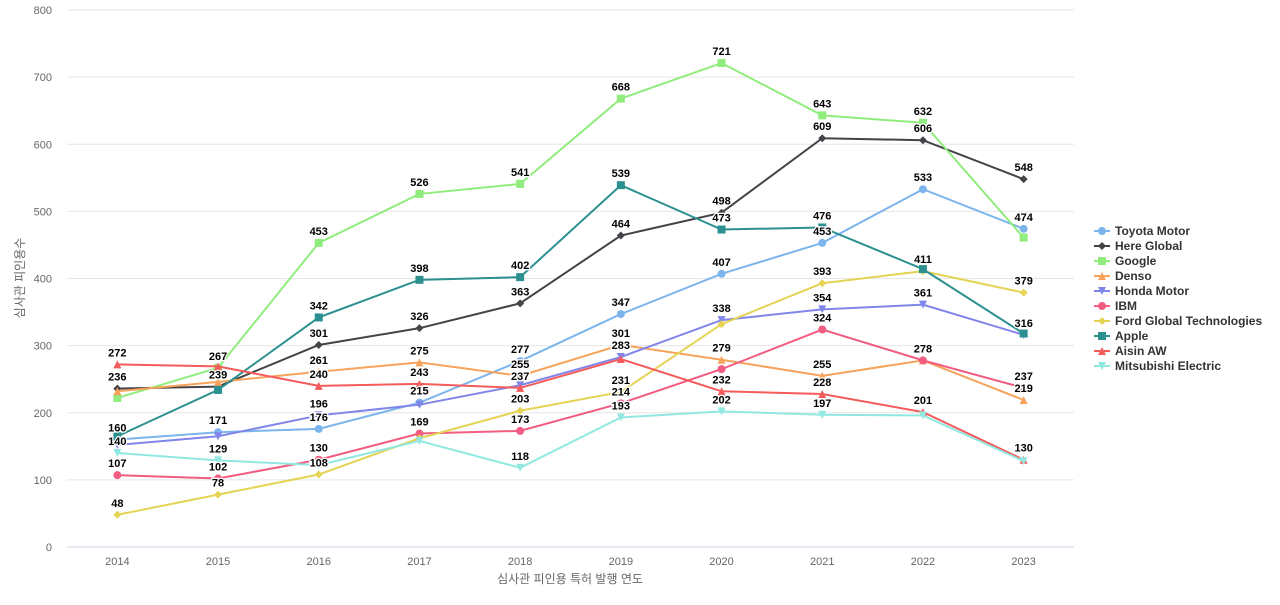  I want to click on data-label: 324, so click(822, 319).